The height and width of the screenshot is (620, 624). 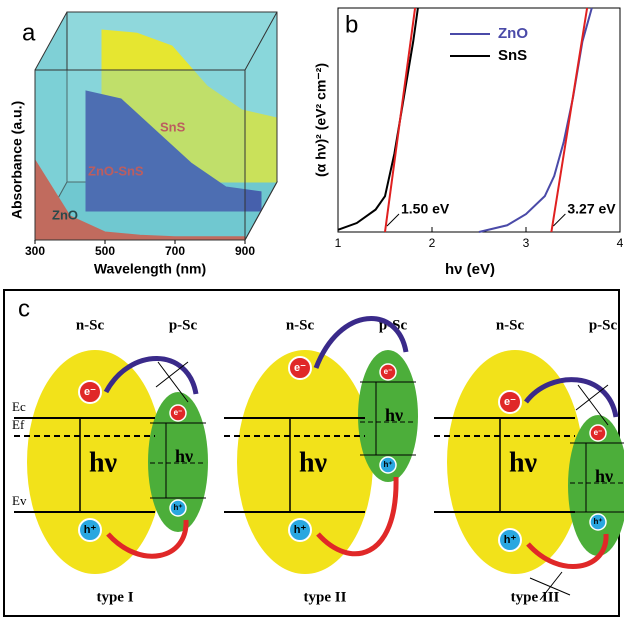 I want to click on x-tick-label: 3, so click(x=526, y=243).